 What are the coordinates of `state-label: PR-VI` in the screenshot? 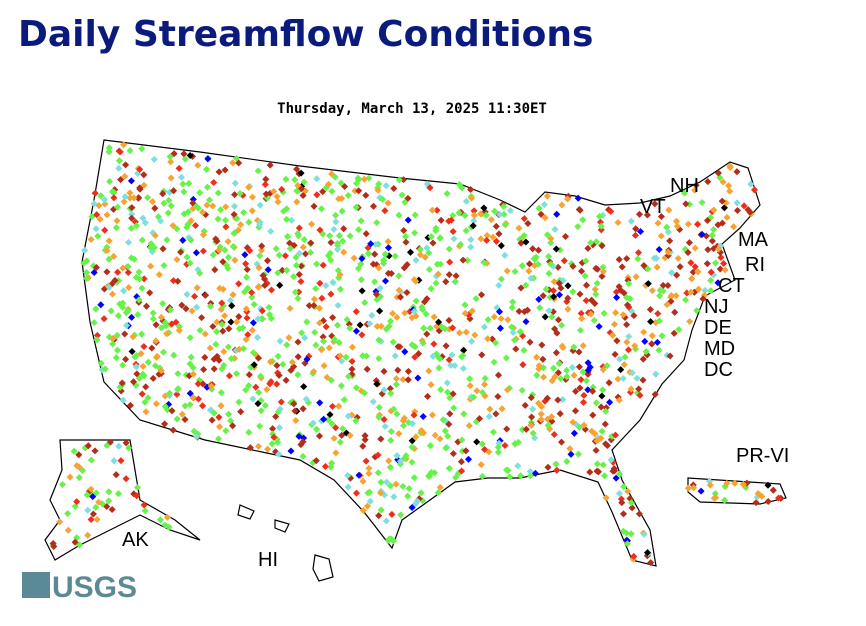 It's located at (762, 456).